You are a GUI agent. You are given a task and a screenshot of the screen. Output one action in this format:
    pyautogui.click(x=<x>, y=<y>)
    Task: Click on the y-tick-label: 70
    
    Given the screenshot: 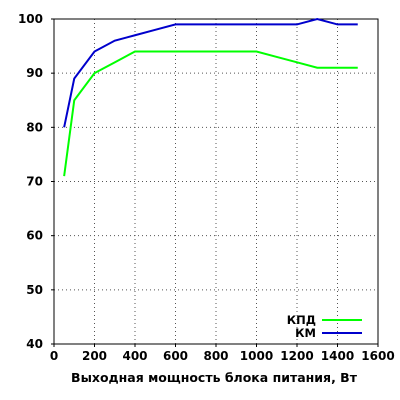 What is the action you would take?
    pyautogui.click(x=34, y=182)
    